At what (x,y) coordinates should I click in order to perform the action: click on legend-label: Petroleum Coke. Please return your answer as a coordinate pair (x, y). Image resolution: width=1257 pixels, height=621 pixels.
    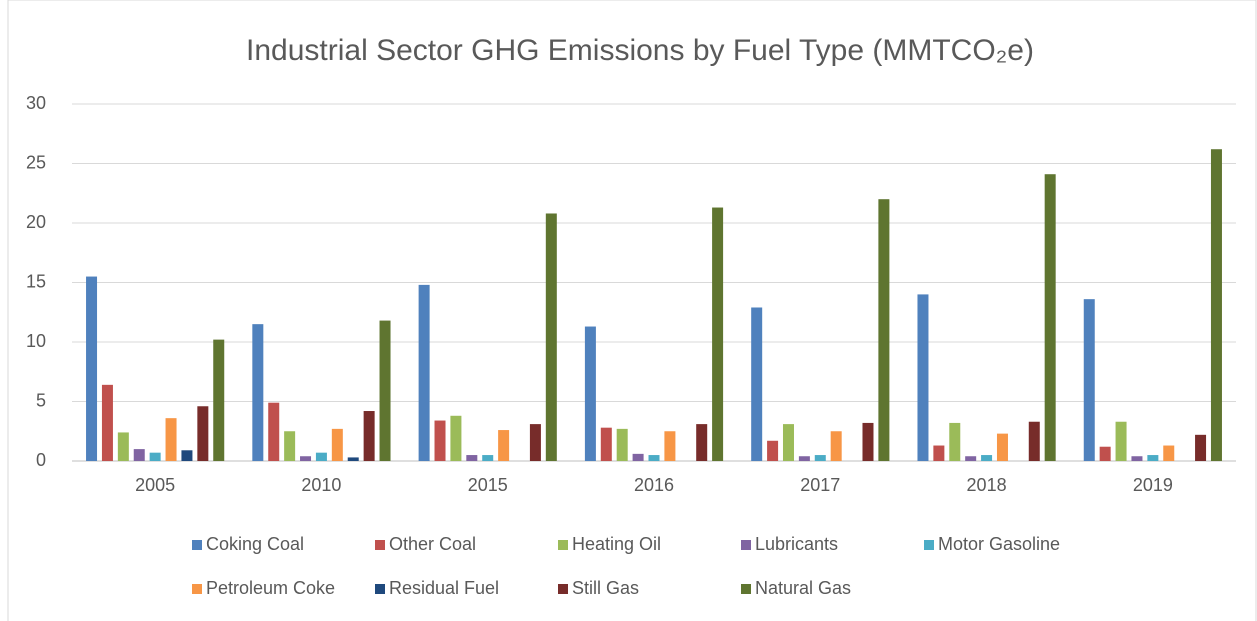
    Looking at the image, I should click on (270, 588).